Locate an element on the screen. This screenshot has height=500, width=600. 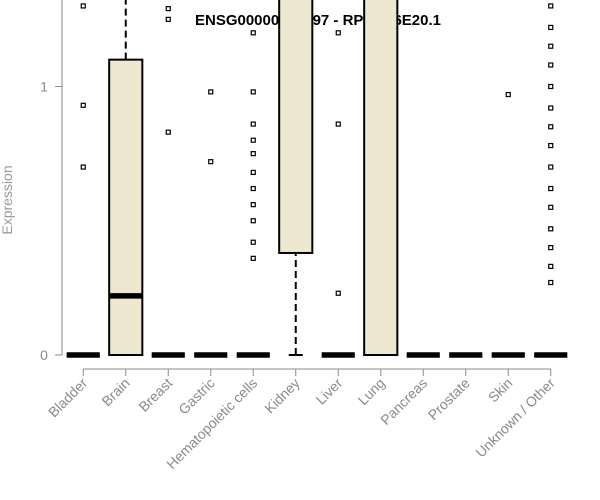
box-brain is located at coordinates (126, 178).